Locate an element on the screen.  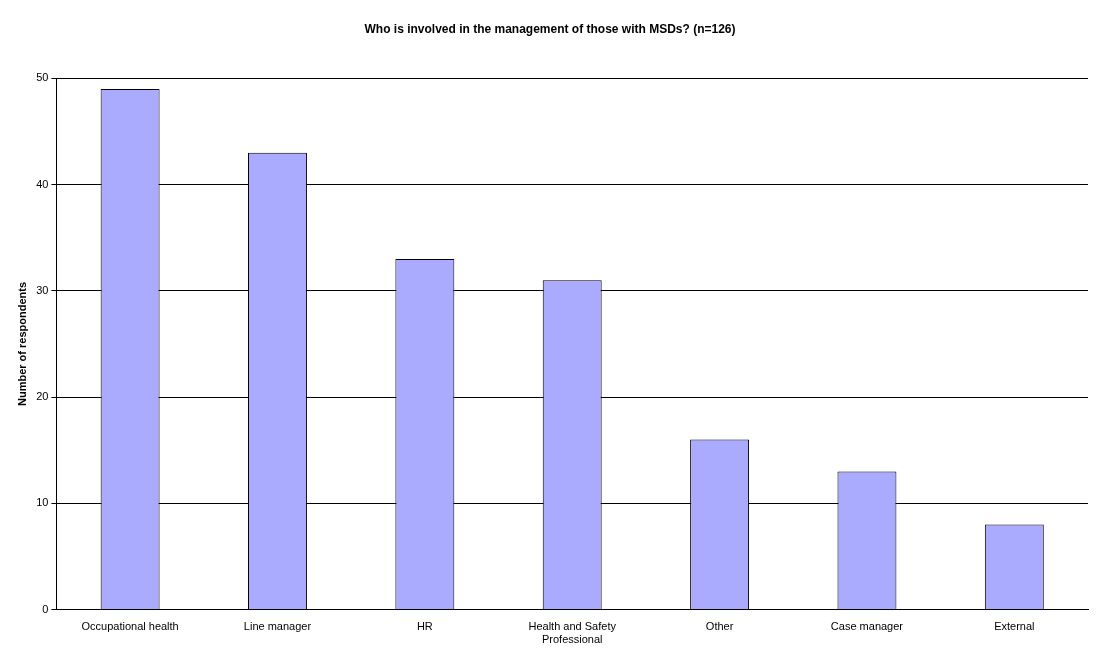
x-tick-label: Line manager is located at coordinates (277, 626).